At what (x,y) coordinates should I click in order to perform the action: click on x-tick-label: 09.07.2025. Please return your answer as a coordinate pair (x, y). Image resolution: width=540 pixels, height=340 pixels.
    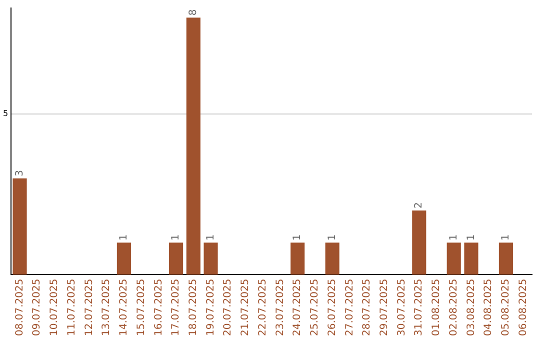
    Looking at the image, I should click on (37, 307).